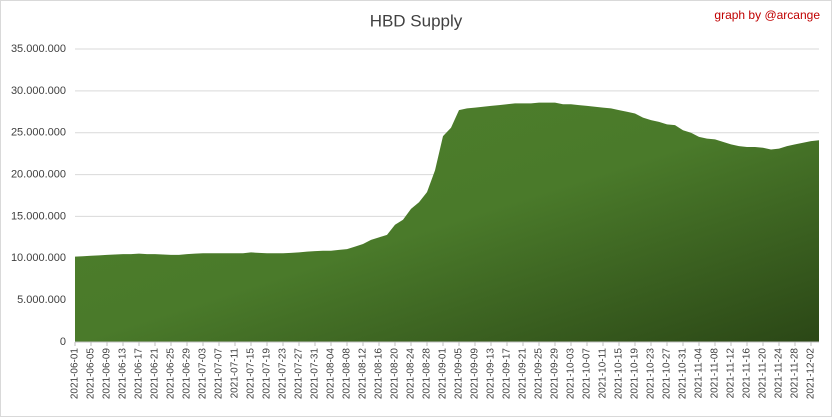 This screenshot has height=417, width=832. I want to click on x-tick-label: 2021-10-19, so click(635, 374).